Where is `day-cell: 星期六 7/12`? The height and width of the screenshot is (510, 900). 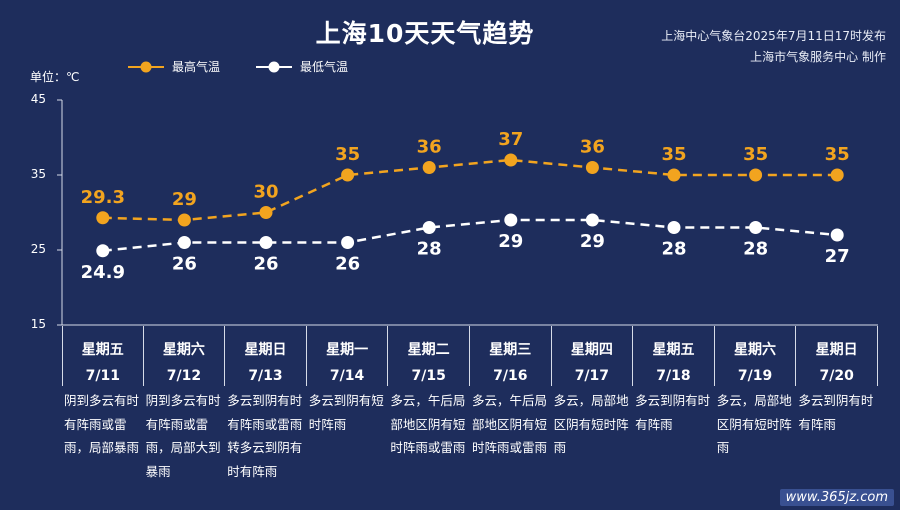 day-cell: 星期六 7/12 is located at coordinates (185, 356).